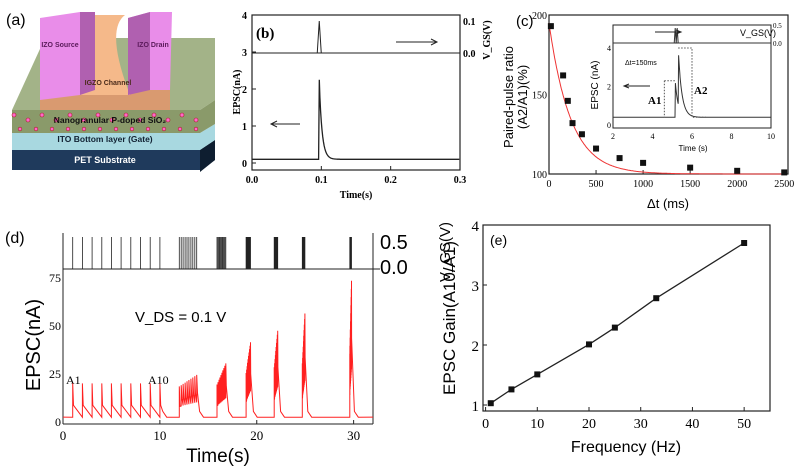  Describe the element at coordinates (394, 243) in the screenshot. I see `y2-tick-label: 0.5` at that location.